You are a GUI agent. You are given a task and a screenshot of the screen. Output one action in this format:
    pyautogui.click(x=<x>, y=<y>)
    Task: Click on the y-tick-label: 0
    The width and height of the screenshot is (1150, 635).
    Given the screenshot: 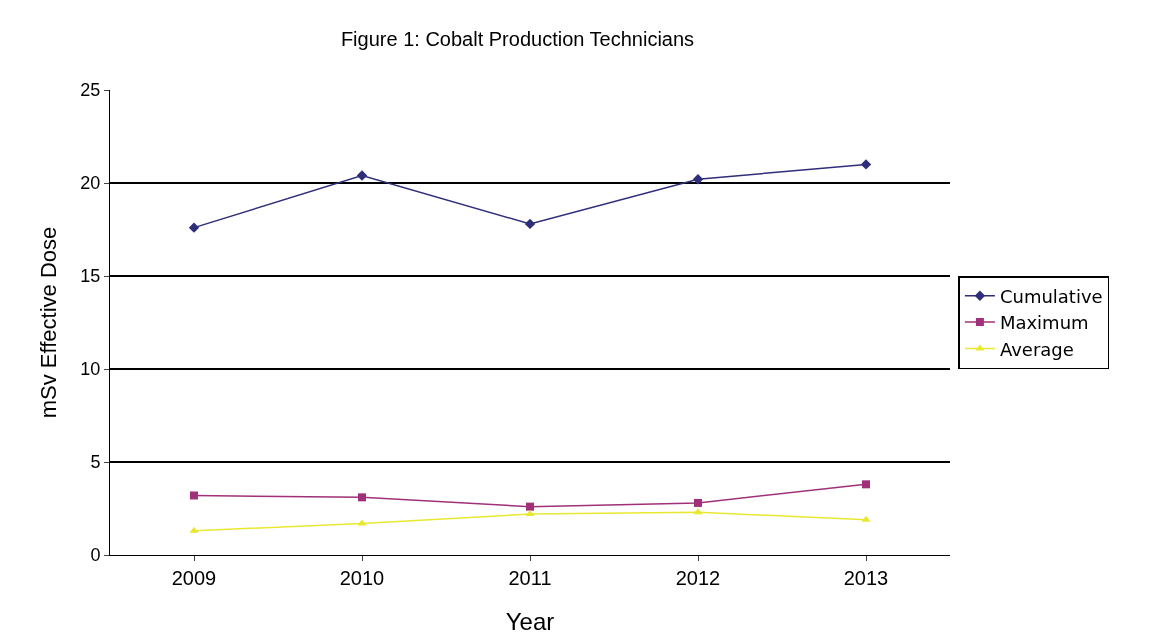 What is the action you would take?
    pyautogui.click(x=95, y=555)
    